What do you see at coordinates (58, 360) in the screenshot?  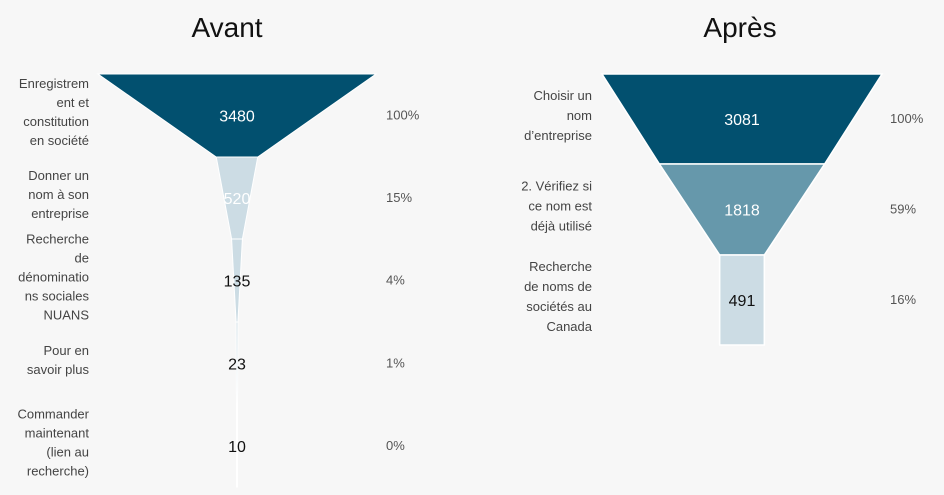 I see `funnel-avant-stage-label: Pour en savoir plus` at bounding box center [58, 360].